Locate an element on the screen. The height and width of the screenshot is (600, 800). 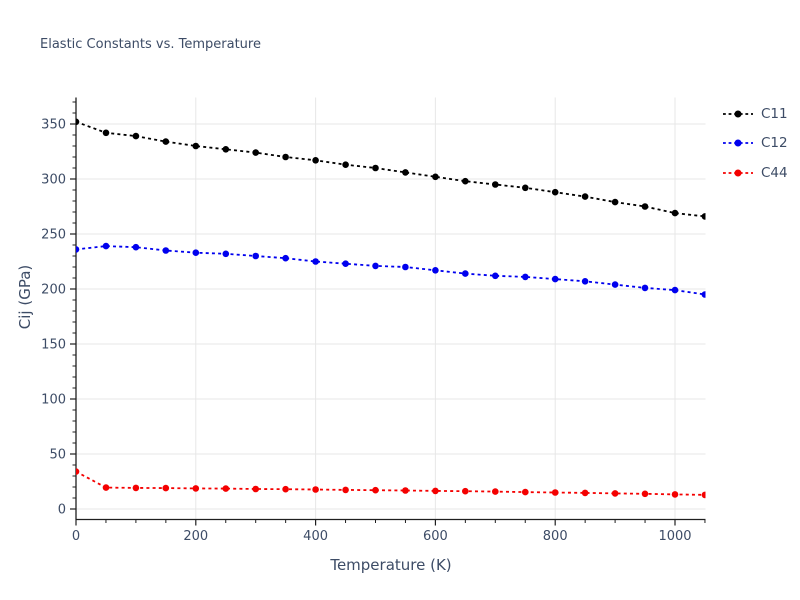
series-C11 is located at coordinates (391, 169).